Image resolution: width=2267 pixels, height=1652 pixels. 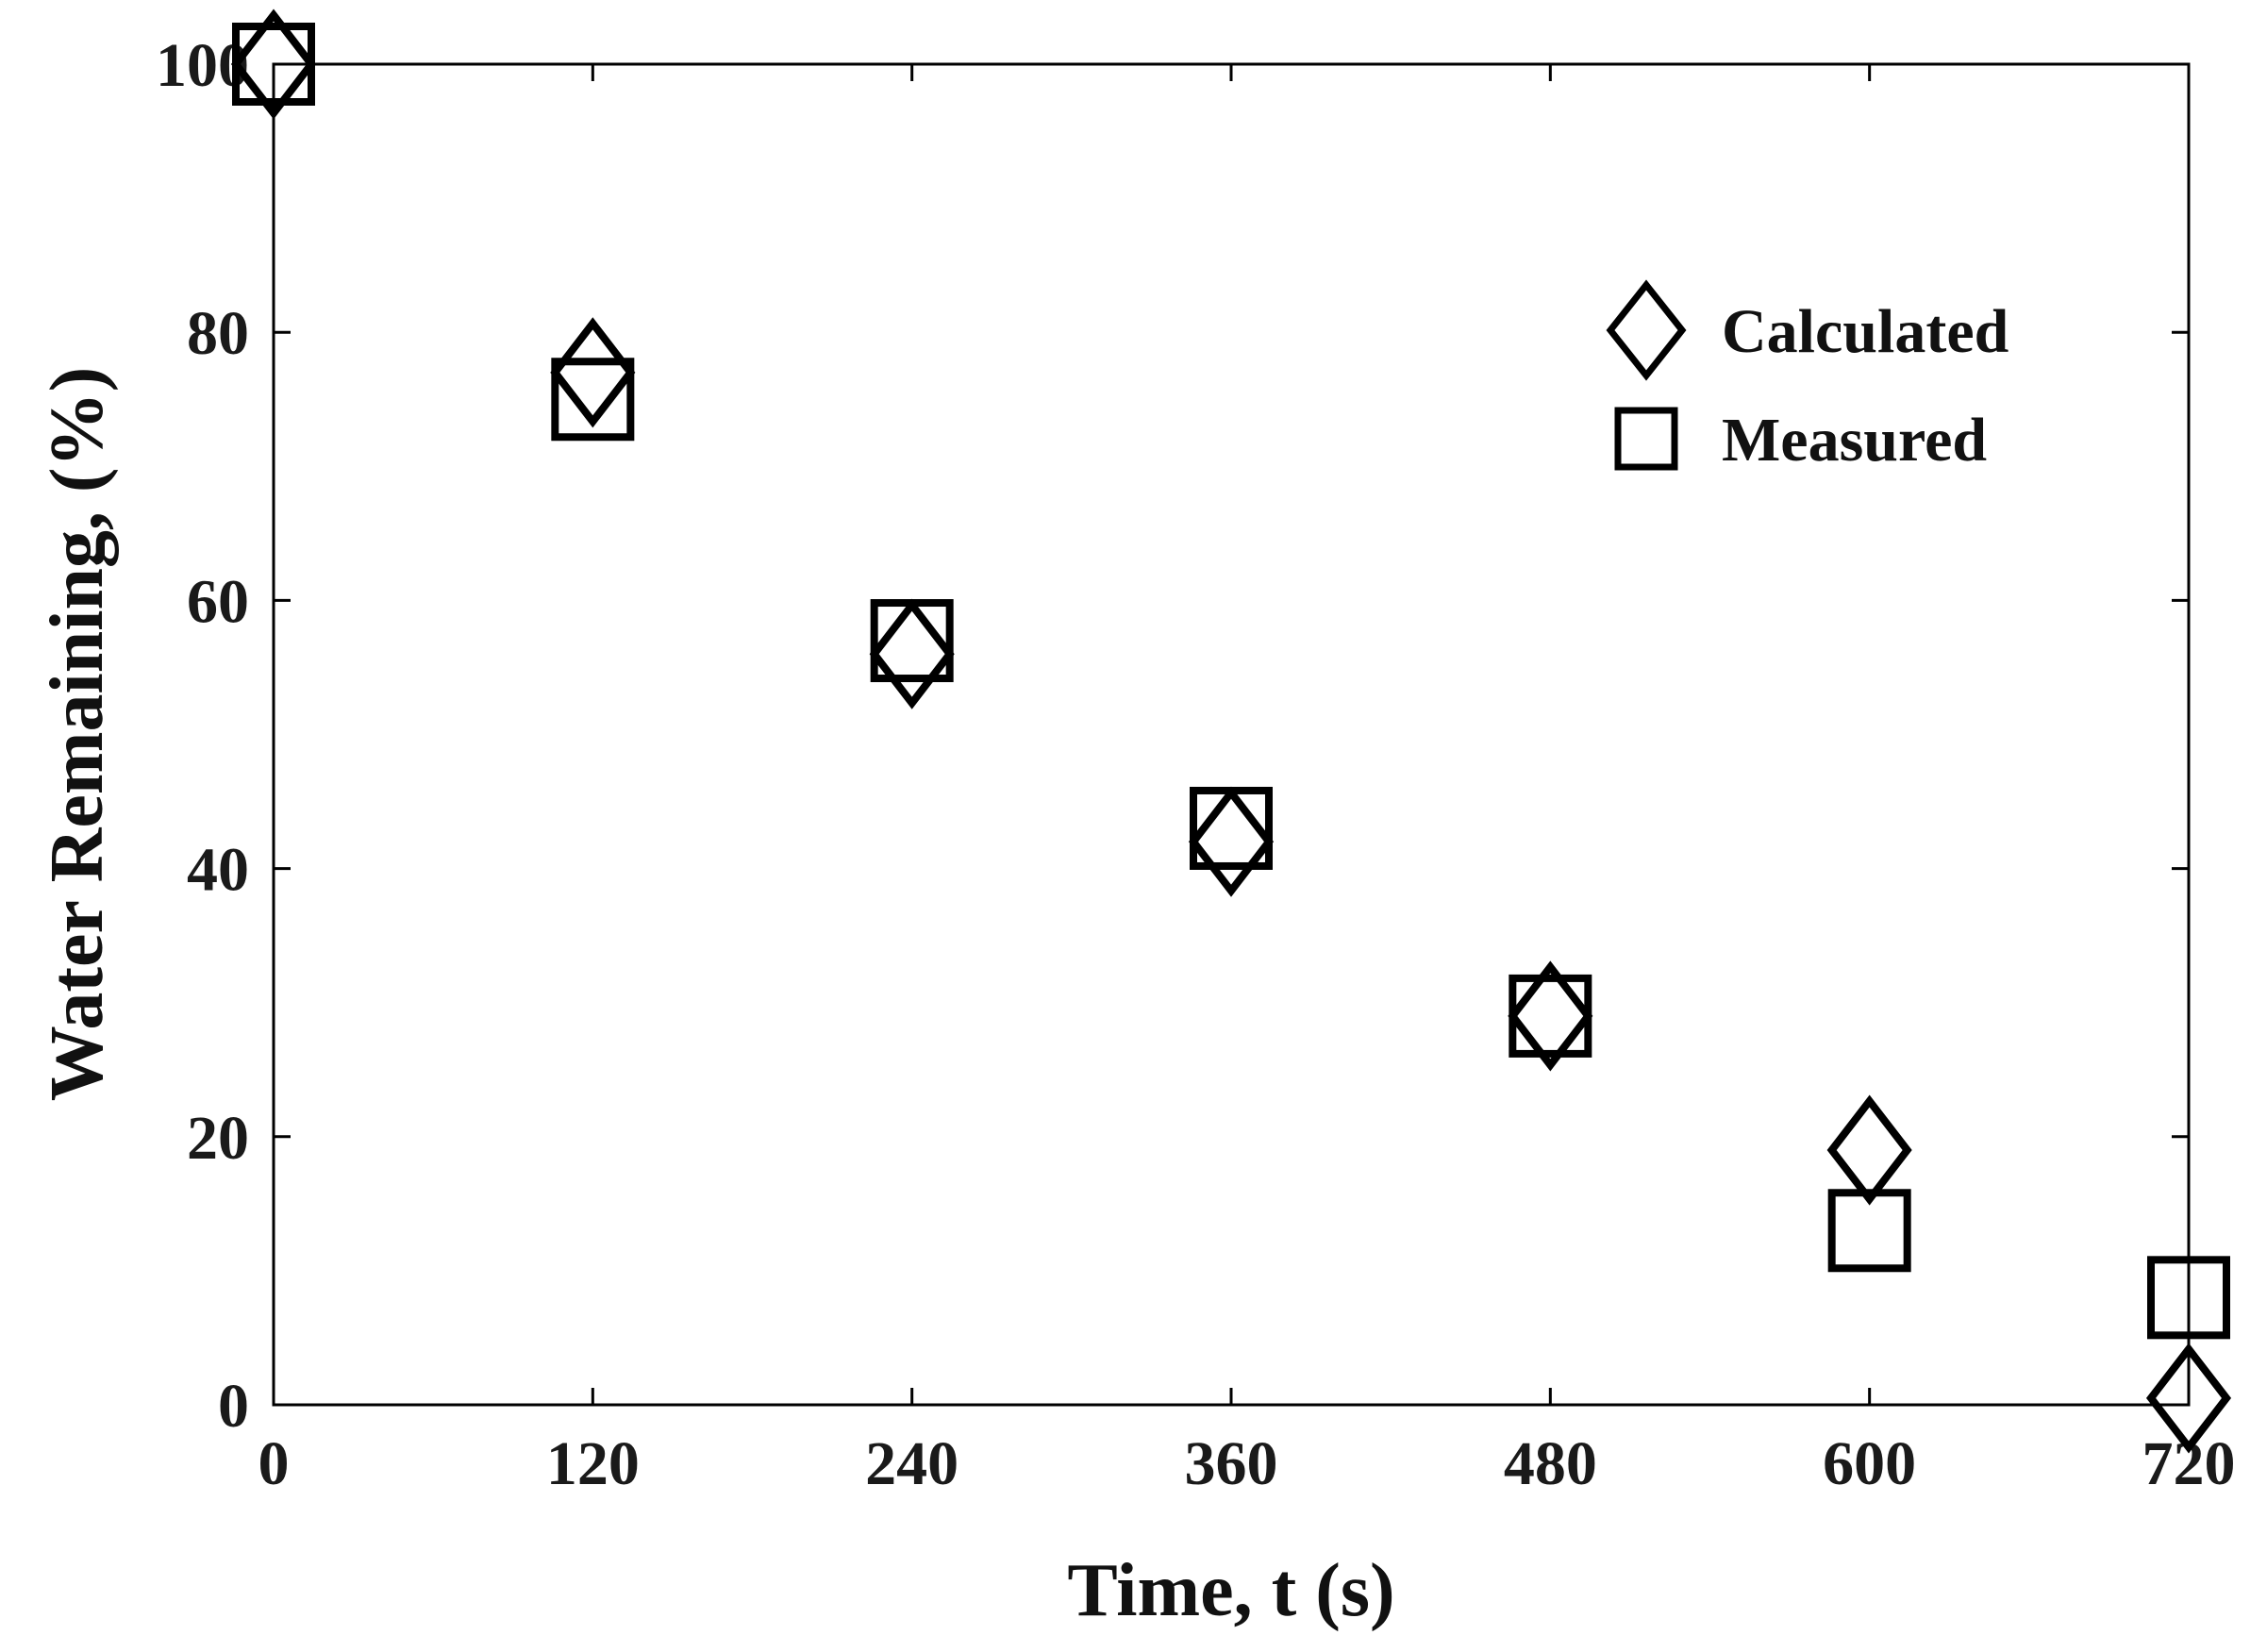 What do you see at coordinates (234, 1406) in the screenshot?
I see `y-tick-label: 0` at bounding box center [234, 1406].